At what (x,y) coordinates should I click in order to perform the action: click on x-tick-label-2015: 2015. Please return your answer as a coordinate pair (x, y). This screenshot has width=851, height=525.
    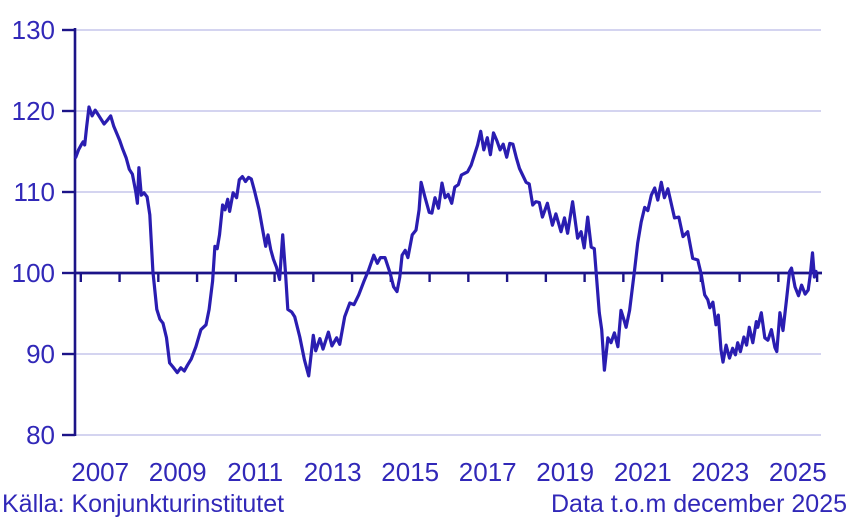
    Looking at the image, I should click on (410, 472).